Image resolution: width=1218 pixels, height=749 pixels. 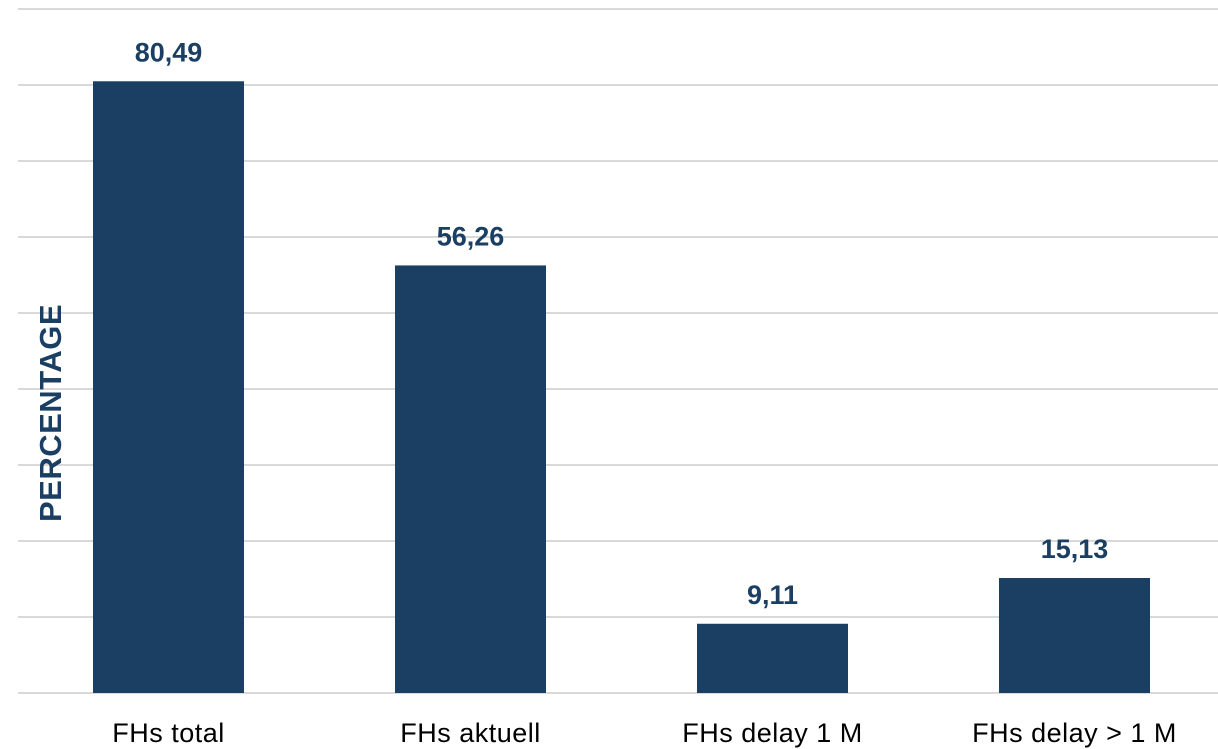 I want to click on x-tick-label: FHs delay 1 M, so click(x=772, y=733).